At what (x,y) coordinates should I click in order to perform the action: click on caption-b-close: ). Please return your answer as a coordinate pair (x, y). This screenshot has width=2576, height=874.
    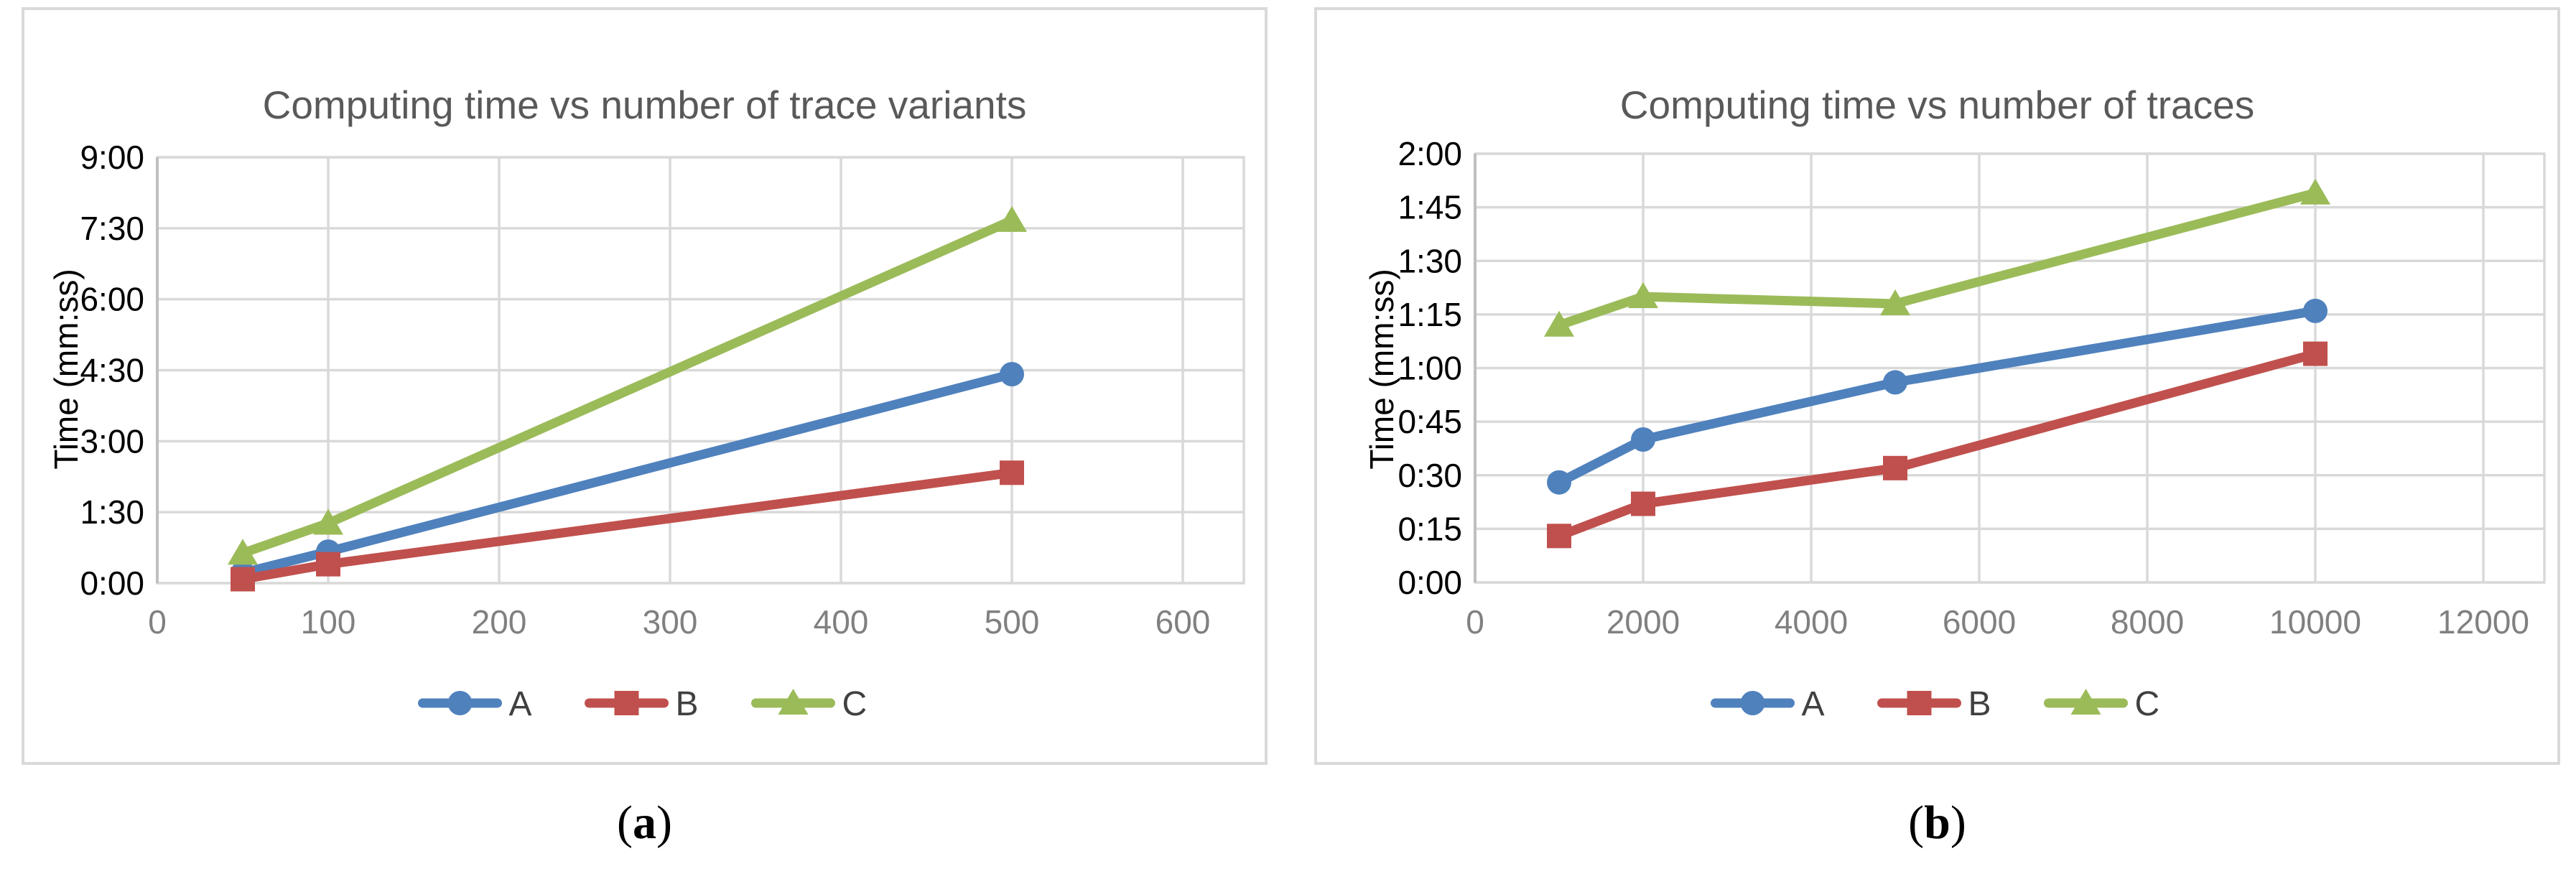
    Looking at the image, I should click on (1958, 822).